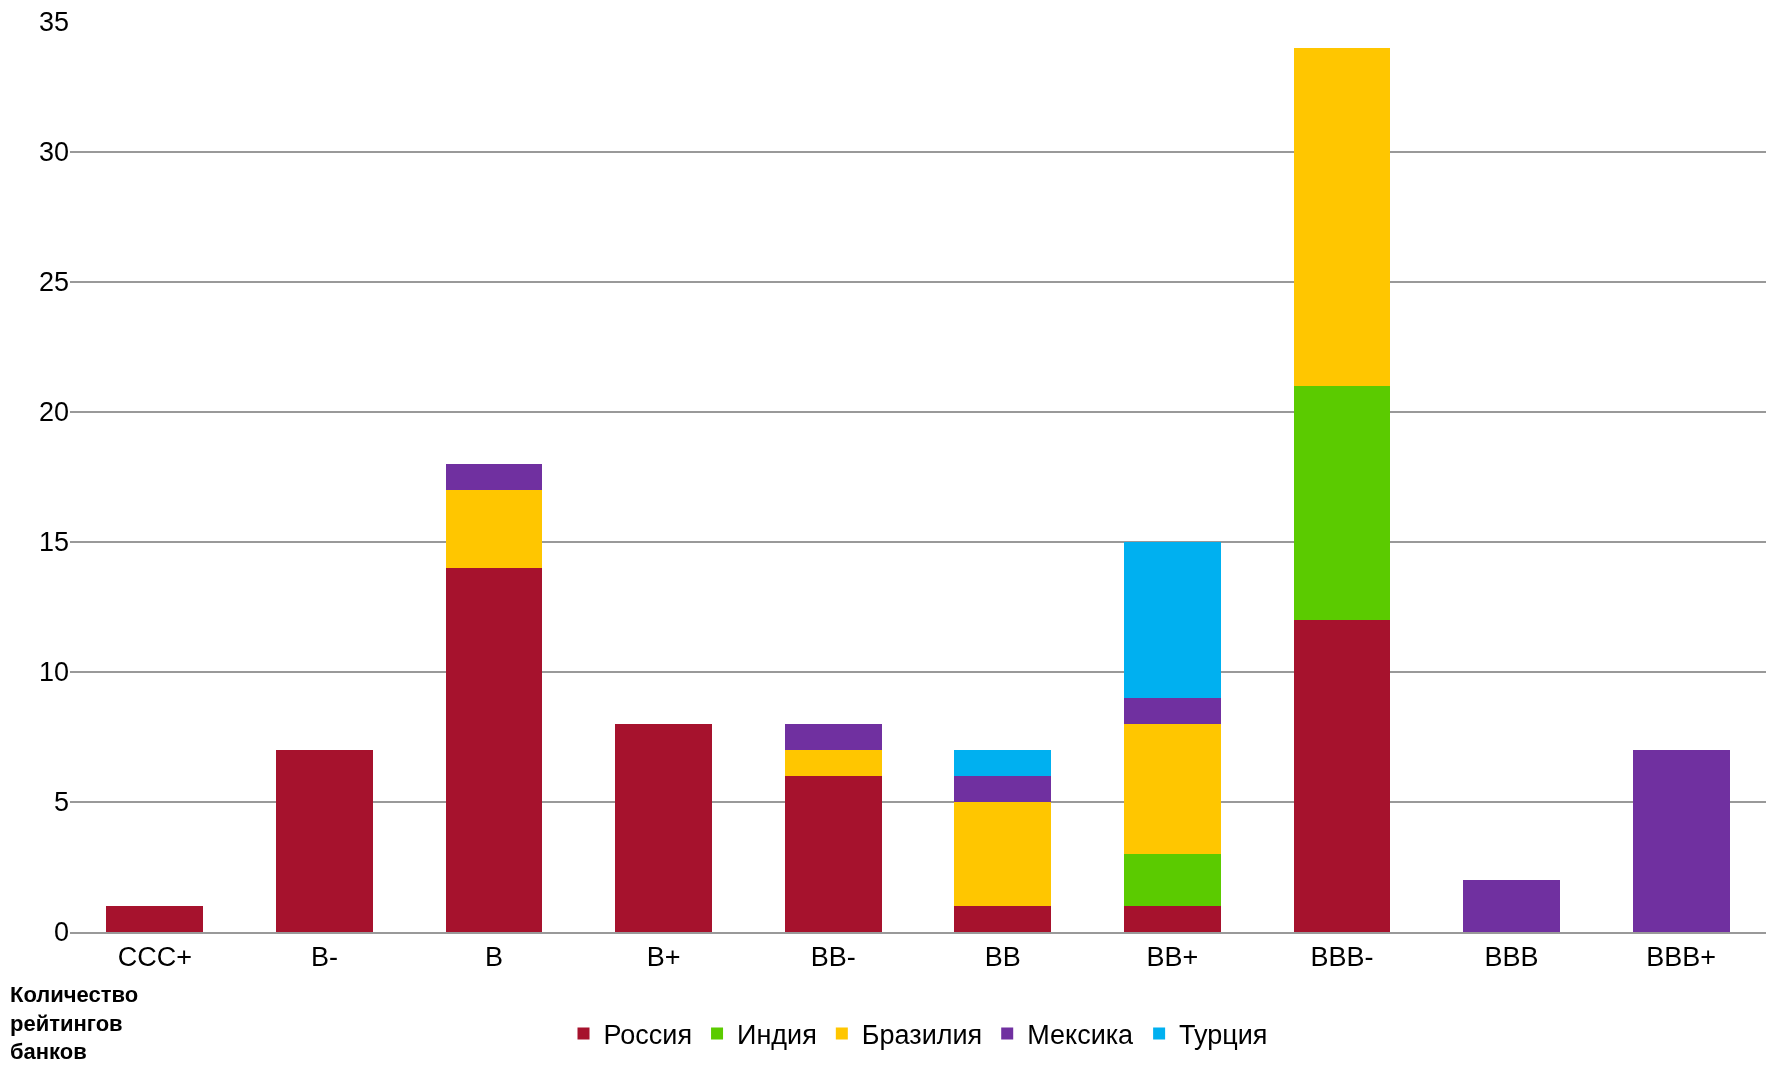 The width and height of the screenshot is (1772, 1075). I want to click on y-tick-label: 25, so click(53, 282).